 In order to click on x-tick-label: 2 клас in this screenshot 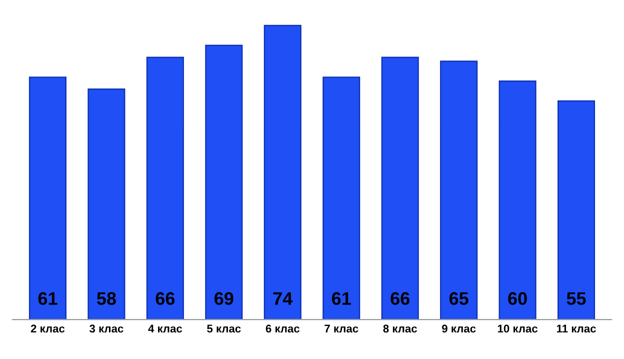, I will do `click(47, 328)`.